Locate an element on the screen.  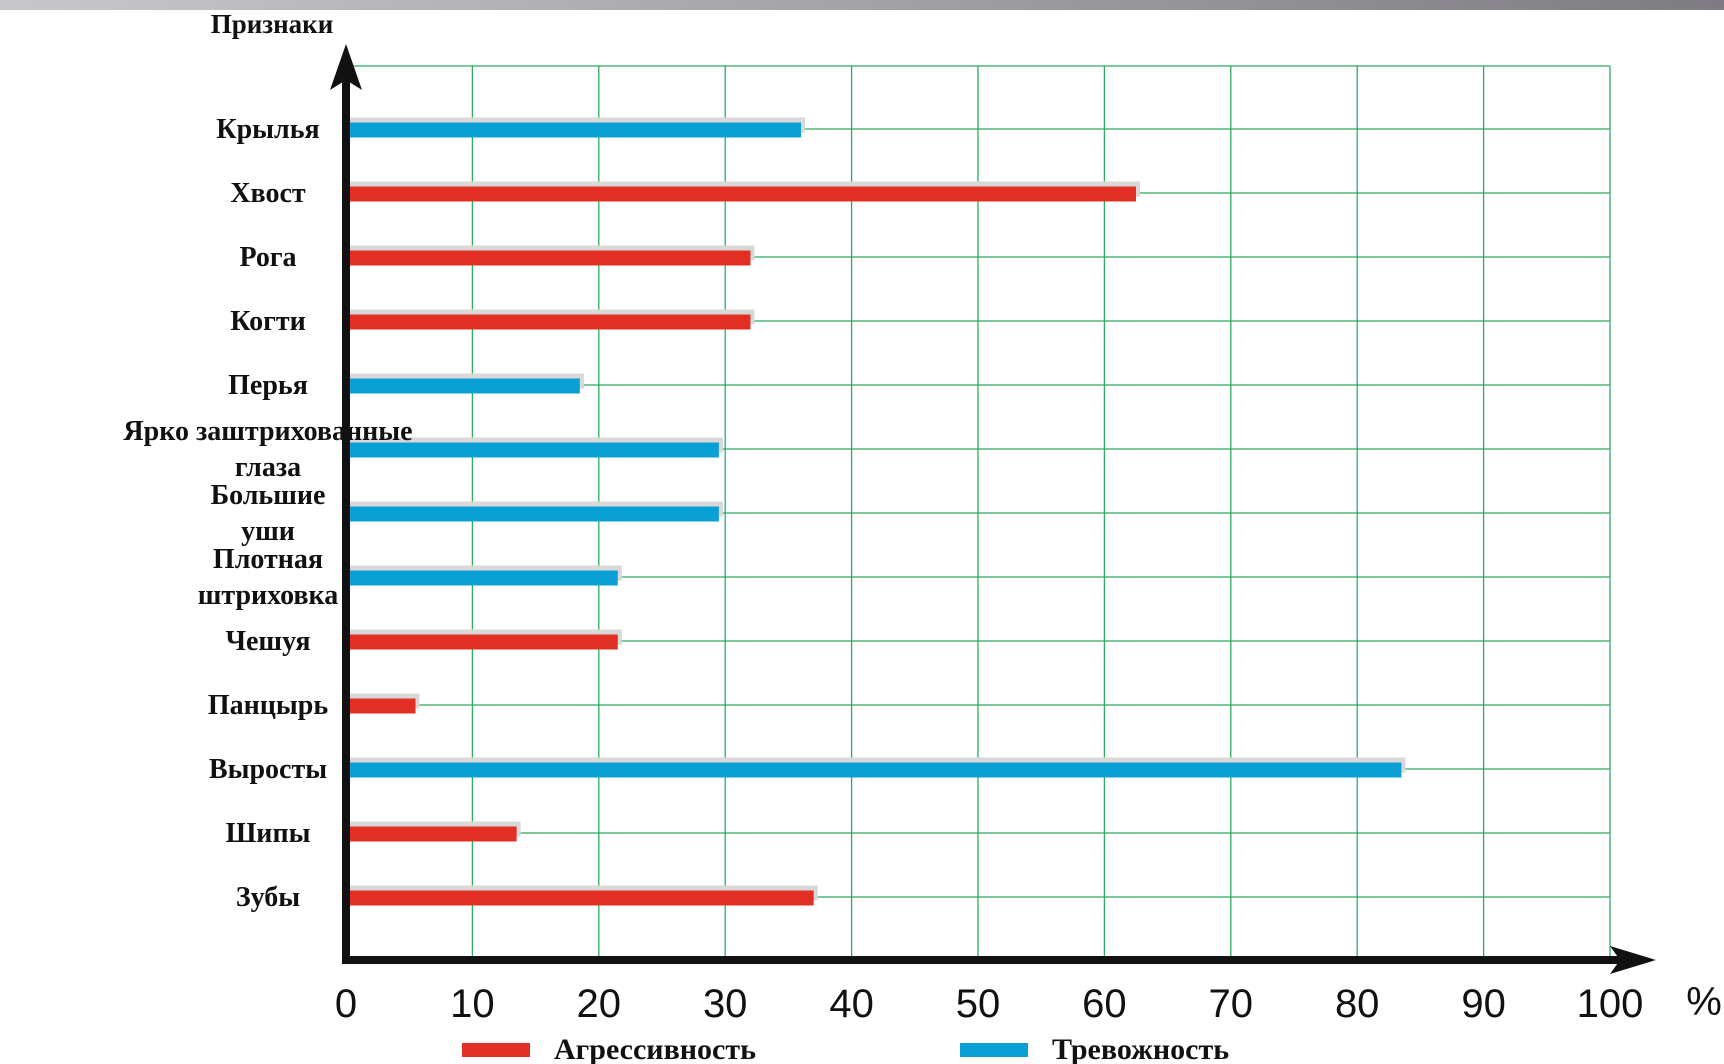
category-label: Крылья is located at coordinates (267, 129).